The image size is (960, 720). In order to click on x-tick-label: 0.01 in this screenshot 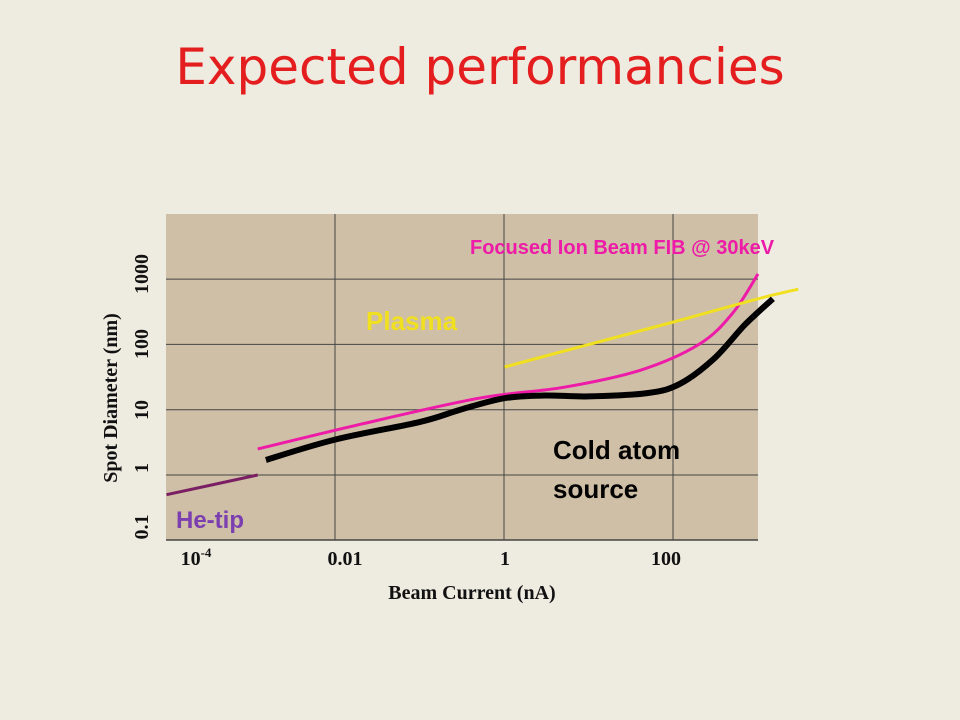, I will do `click(345, 559)`.